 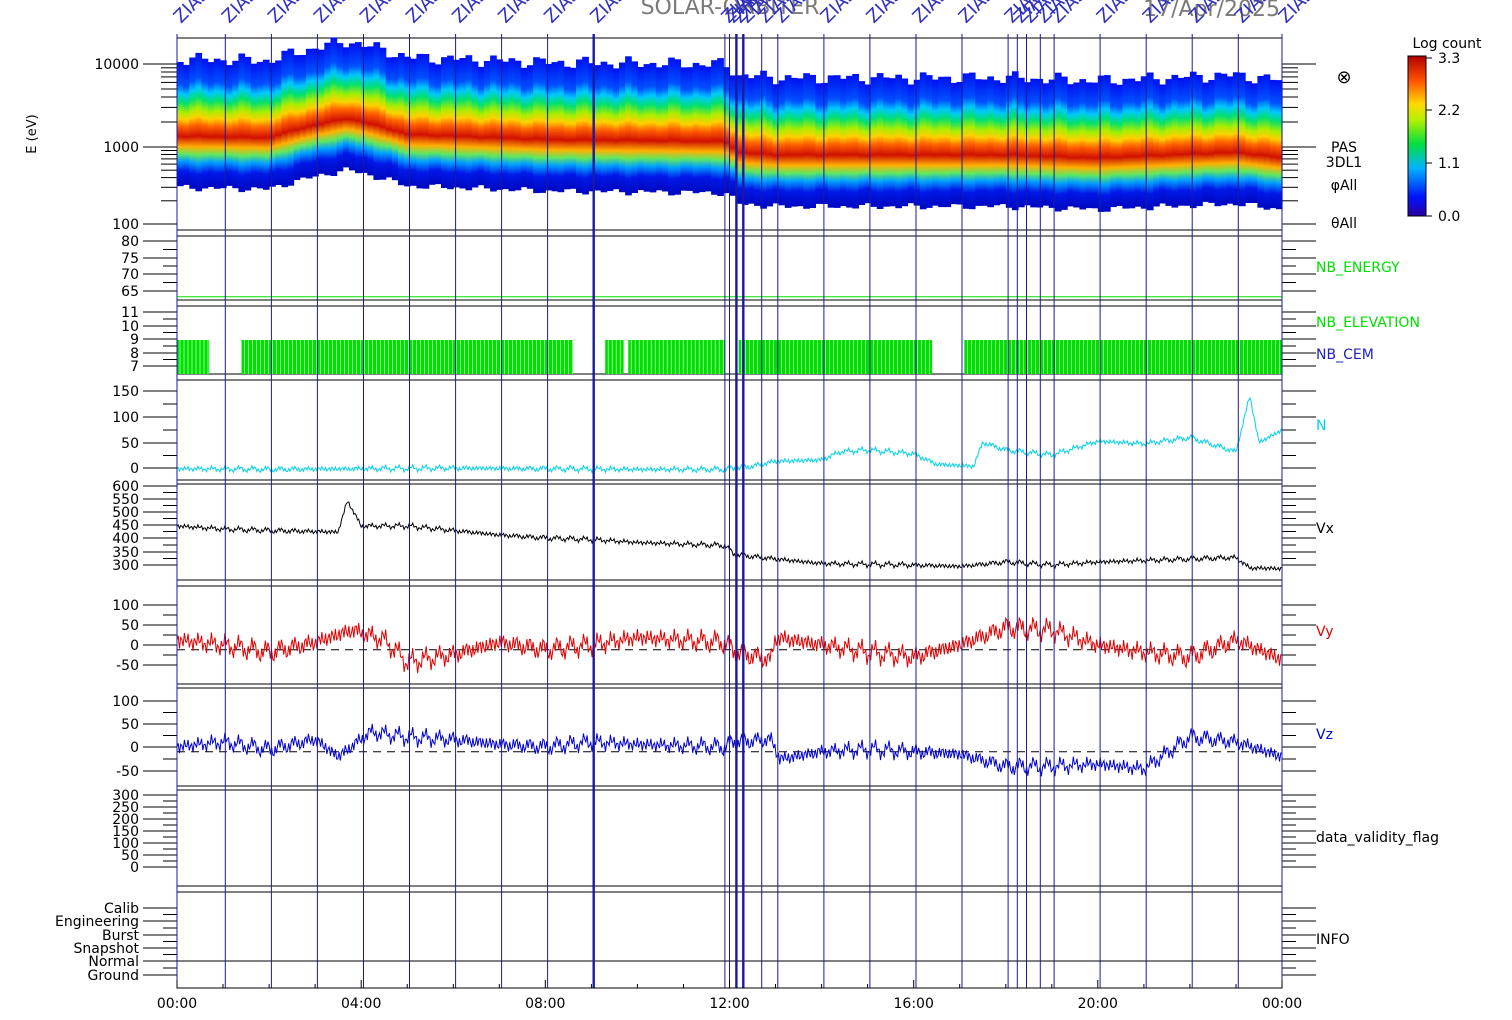 I want to click on colorbar-tick-label: 3.3, so click(x=1449, y=59).